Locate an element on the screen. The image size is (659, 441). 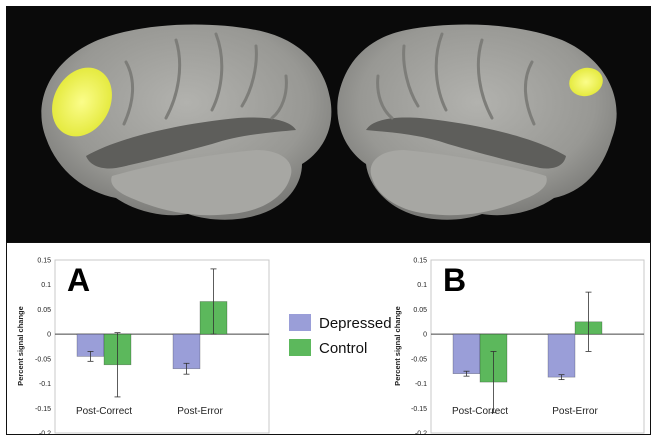
right-activation-cluster is located at coordinates (586, 82).